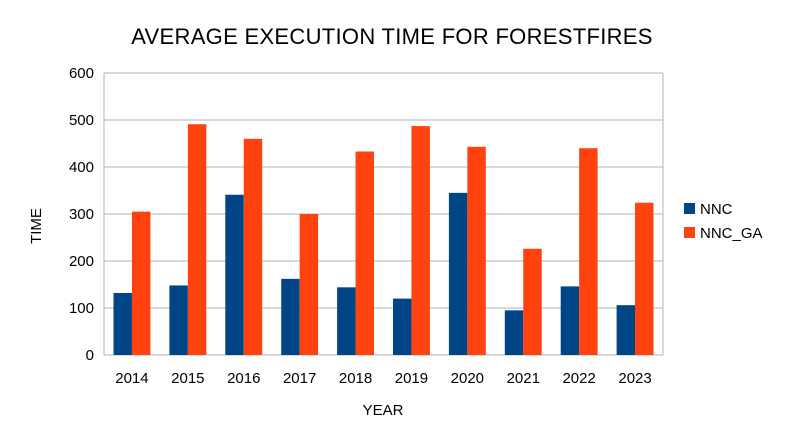  I want to click on y-axis-label: TIME, so click(36, 226).